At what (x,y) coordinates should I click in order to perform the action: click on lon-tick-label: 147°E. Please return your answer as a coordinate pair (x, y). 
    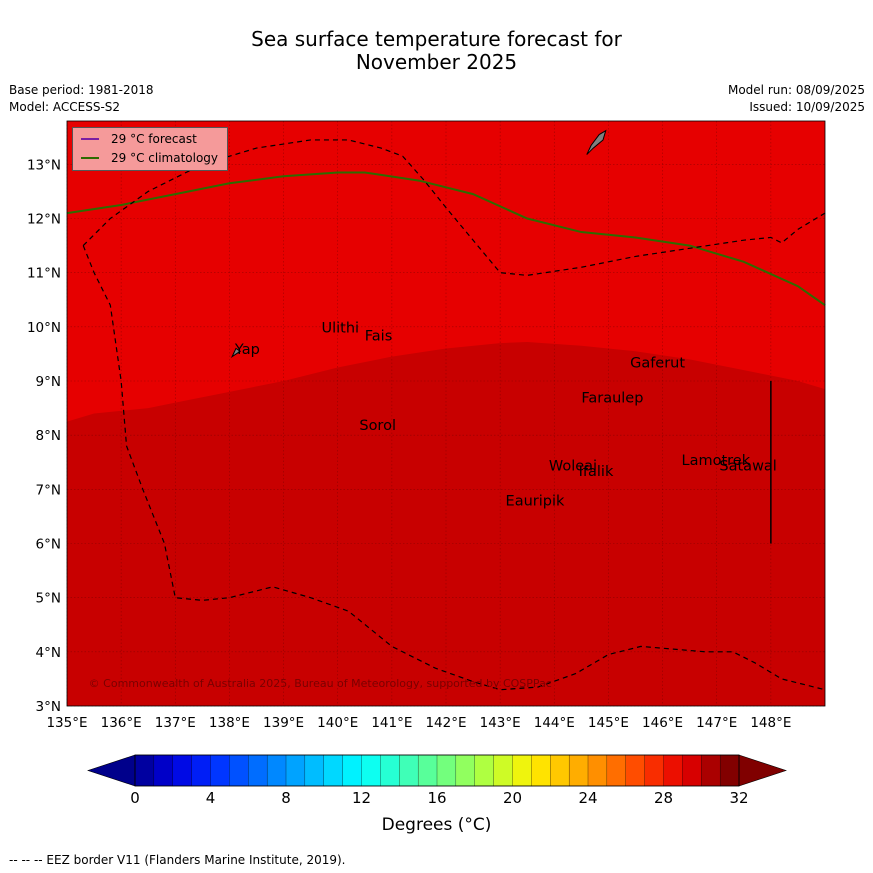
    Looking at the image, I should click on (716, 723).